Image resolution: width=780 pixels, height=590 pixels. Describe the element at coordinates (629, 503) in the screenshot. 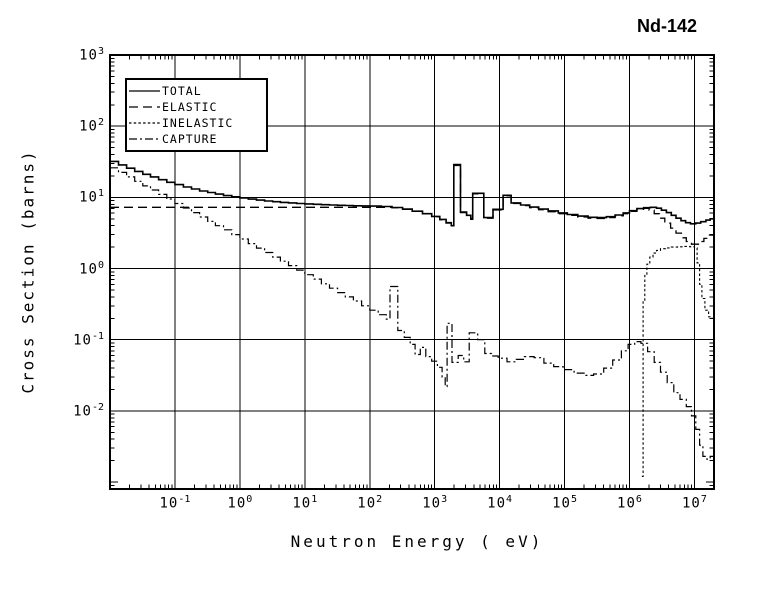

I see `x-tick-label: 106` at that location.